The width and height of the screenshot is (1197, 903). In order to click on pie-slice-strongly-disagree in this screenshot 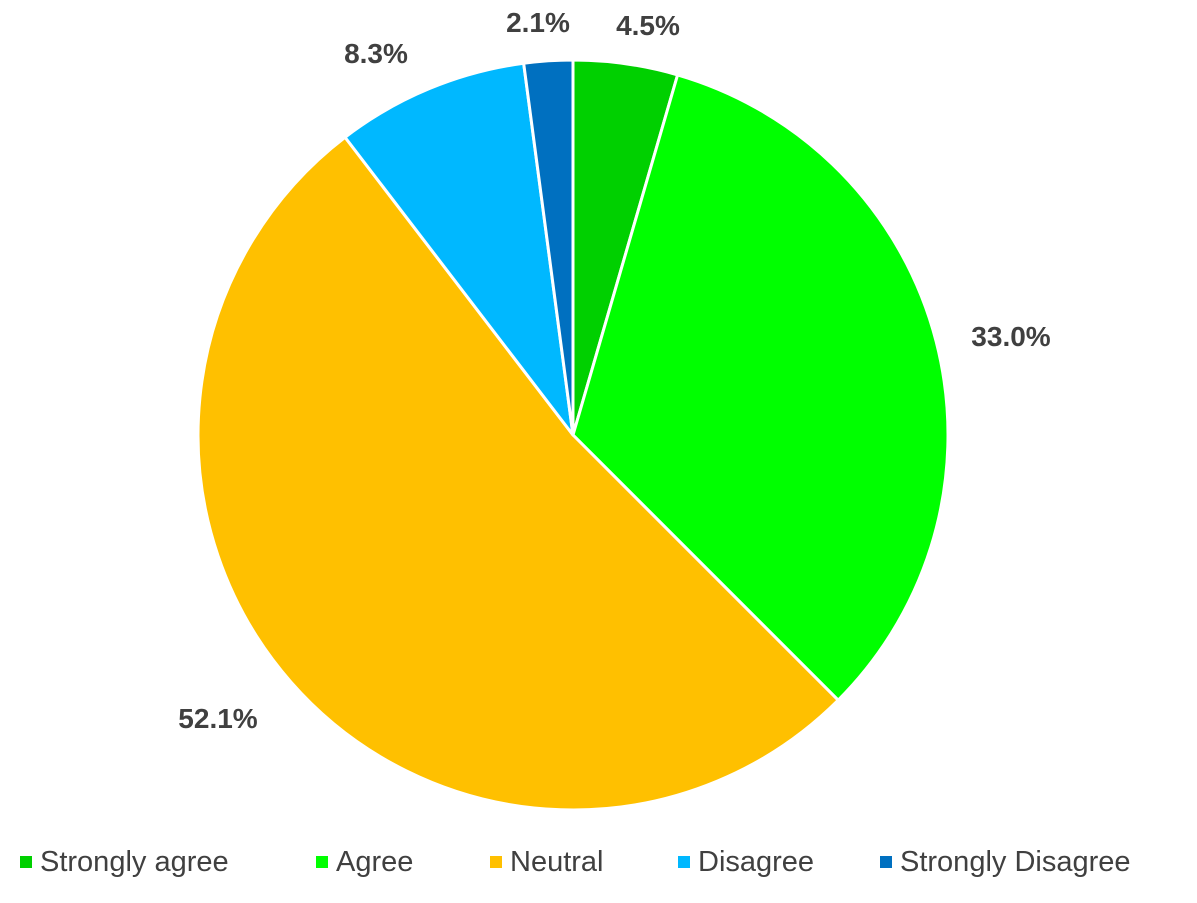, I will do `click(548, 247)`.